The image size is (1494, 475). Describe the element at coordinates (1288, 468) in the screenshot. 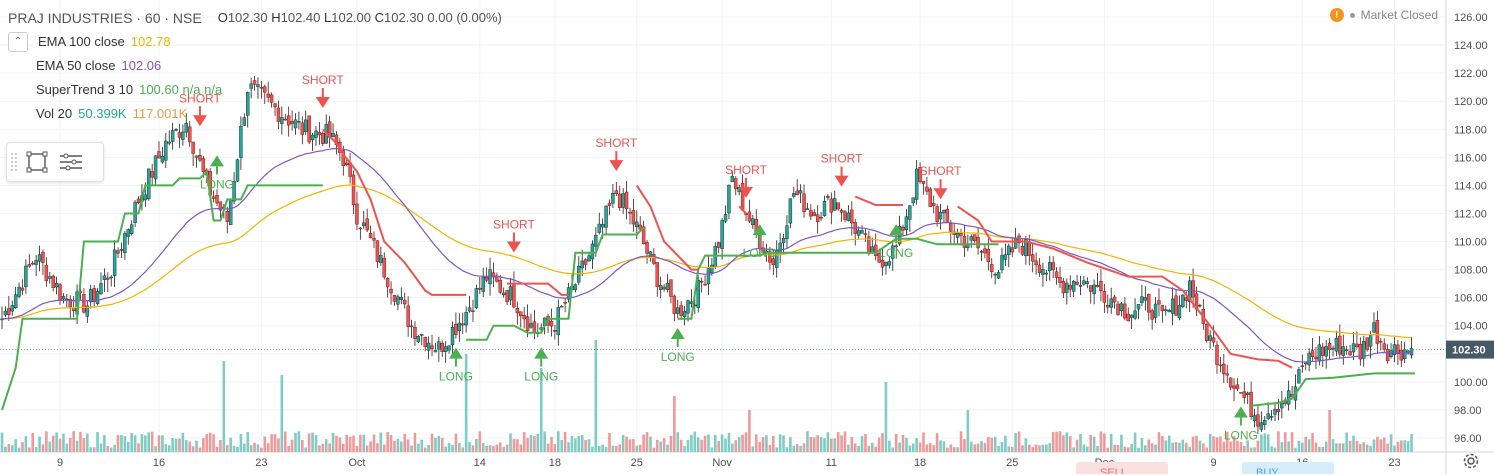

I see `buy-tab: BUY` at that location.